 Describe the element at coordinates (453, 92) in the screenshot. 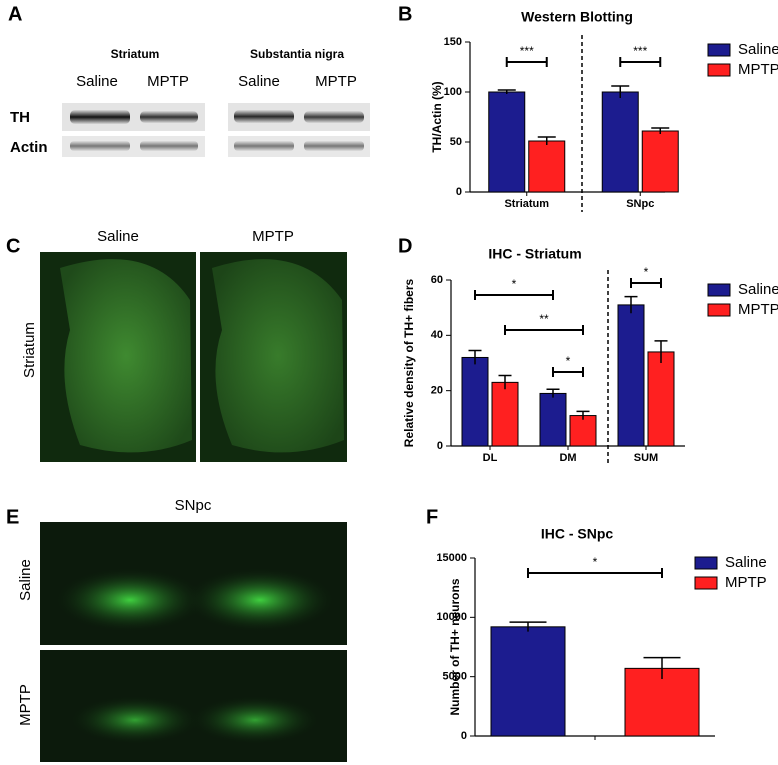

I see `y-tick-label: 100` at that location.